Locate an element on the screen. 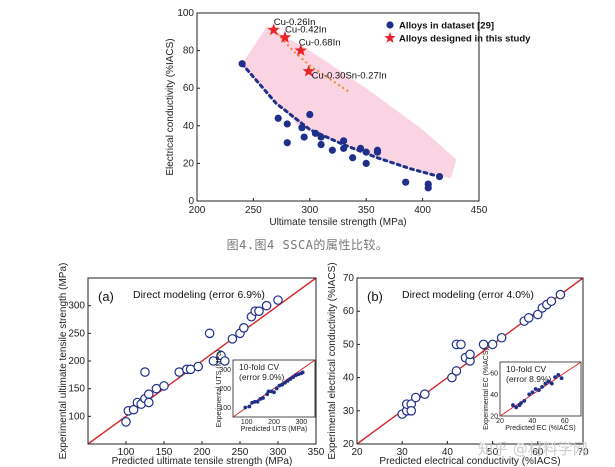 The width and height of the screenshot is (615, 467). panel-a-inset-x-axis-label: Predicted UTS (MPa) is located at coordinates (274, 429).